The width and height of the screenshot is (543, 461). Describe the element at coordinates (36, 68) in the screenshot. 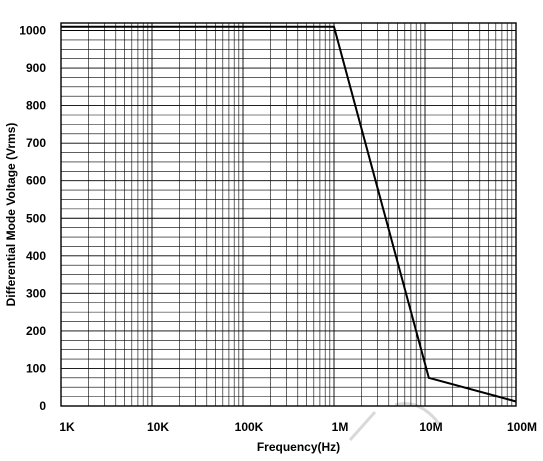

I see `y-tick-label: 900` at that location.